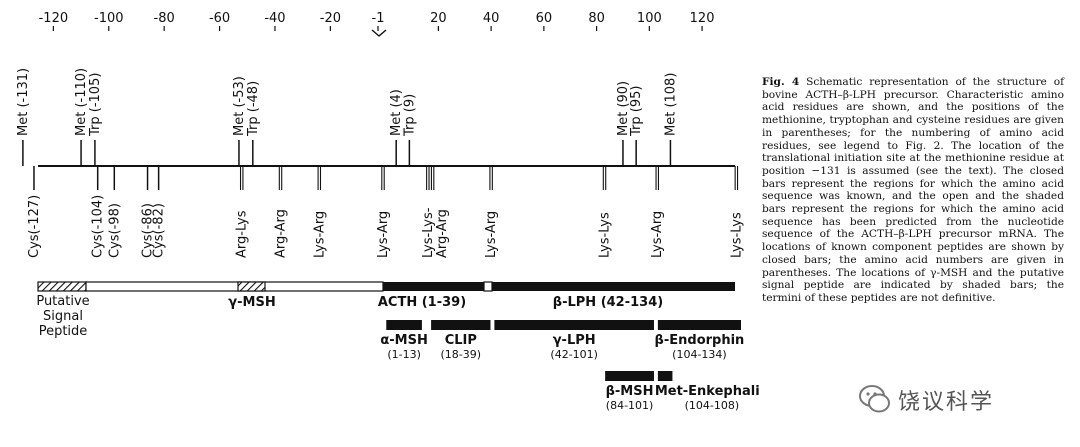 The width and height of the screenshot is (1080, 447). What do you see at coordinates (378, 18) in the screenshot?
I see `axis-tick-label: -1` at bounding box center [378, 18].